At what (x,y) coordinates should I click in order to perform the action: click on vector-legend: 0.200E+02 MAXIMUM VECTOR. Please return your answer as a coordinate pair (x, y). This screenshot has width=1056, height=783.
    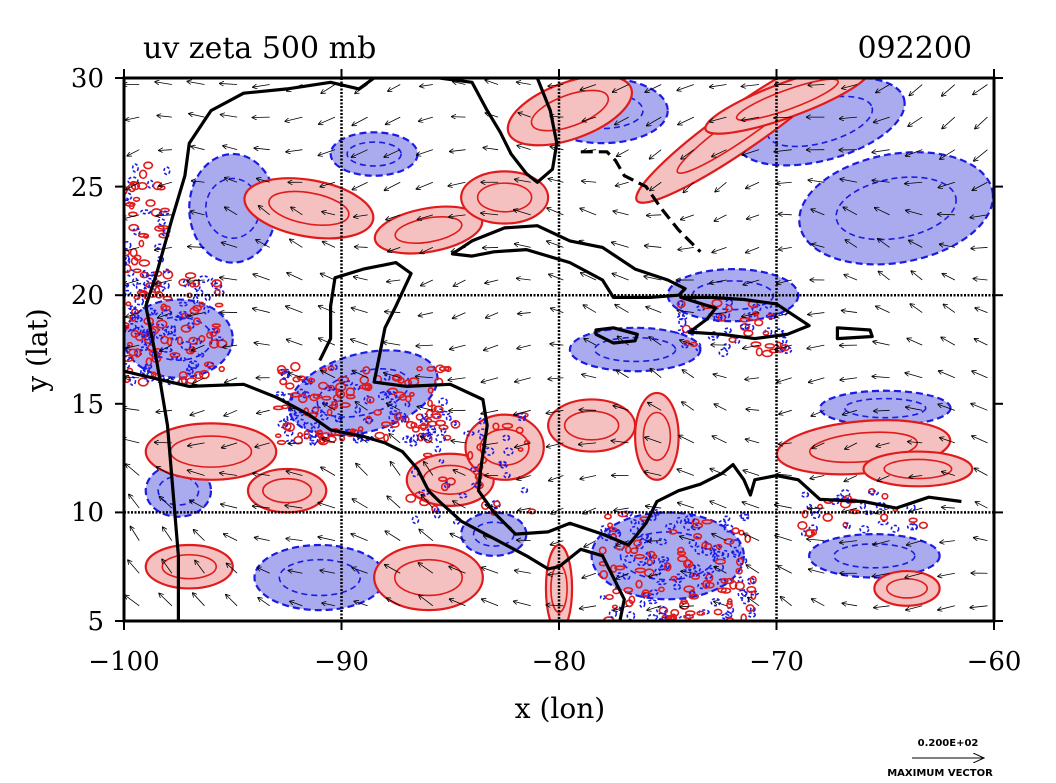
    Looking at the image, I should click on (940, 758).